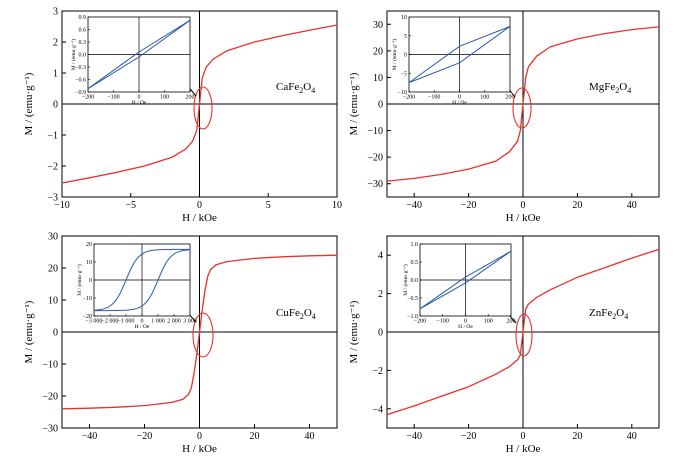 This screenshot has height=467, width=698. I want to click on y-tick-label: −3, so click(52, 198).